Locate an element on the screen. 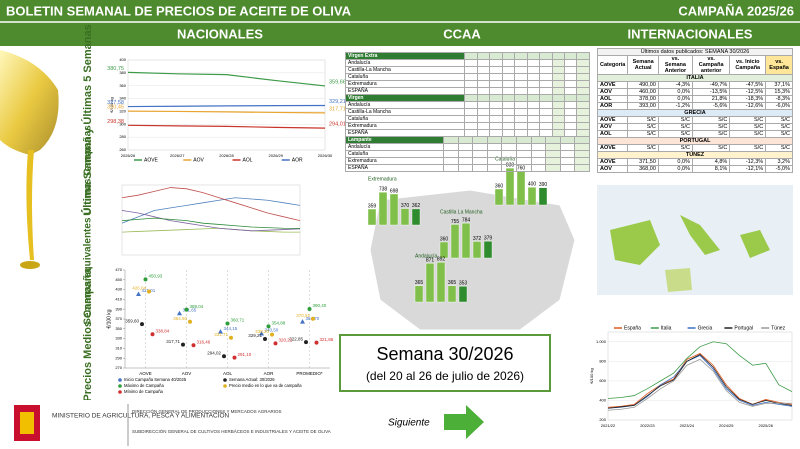 The height and width of the screenshot is (449, 800). table-cell: 15,3% is located at coordinates (779, 92).